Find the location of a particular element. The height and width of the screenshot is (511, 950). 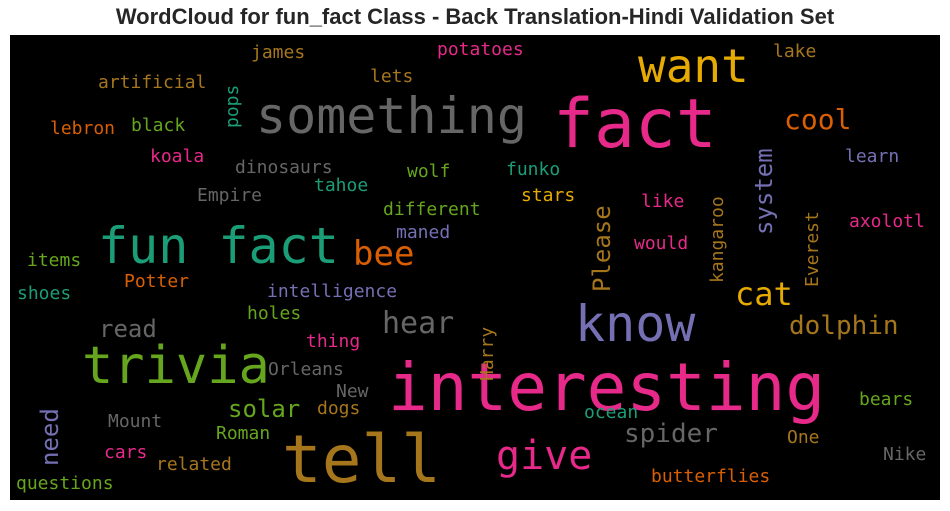

word-maned: maned is located at coordinates (423, 232).